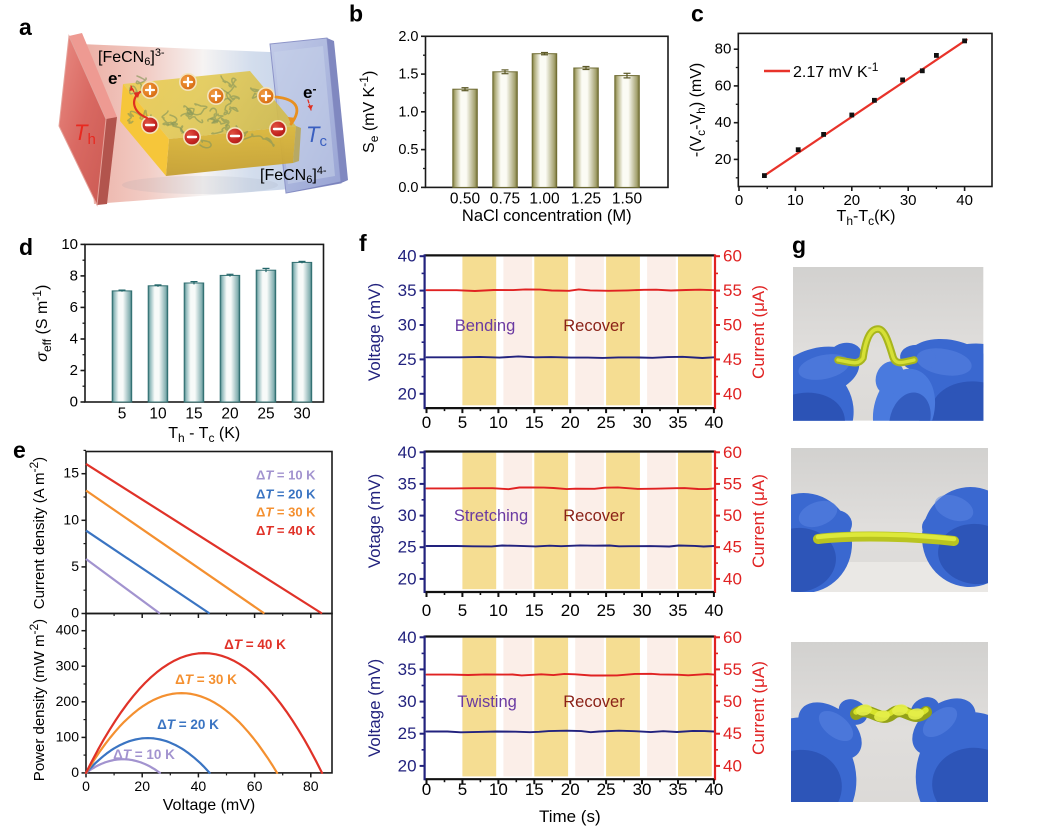  Describe the element at coordinates (586, 198) in the screenshot. I see `svg-text: 1.25` at that location.